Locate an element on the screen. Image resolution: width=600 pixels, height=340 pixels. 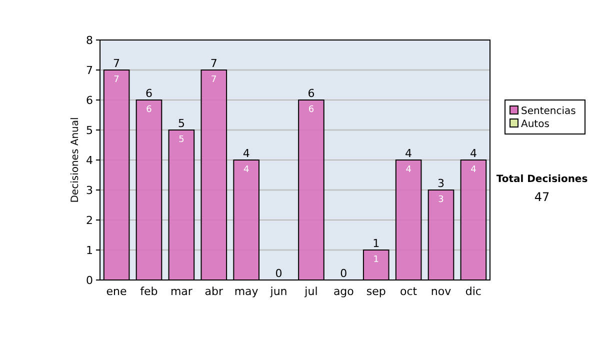
y-tick-label: 8 is located at coordinates (89, 40).